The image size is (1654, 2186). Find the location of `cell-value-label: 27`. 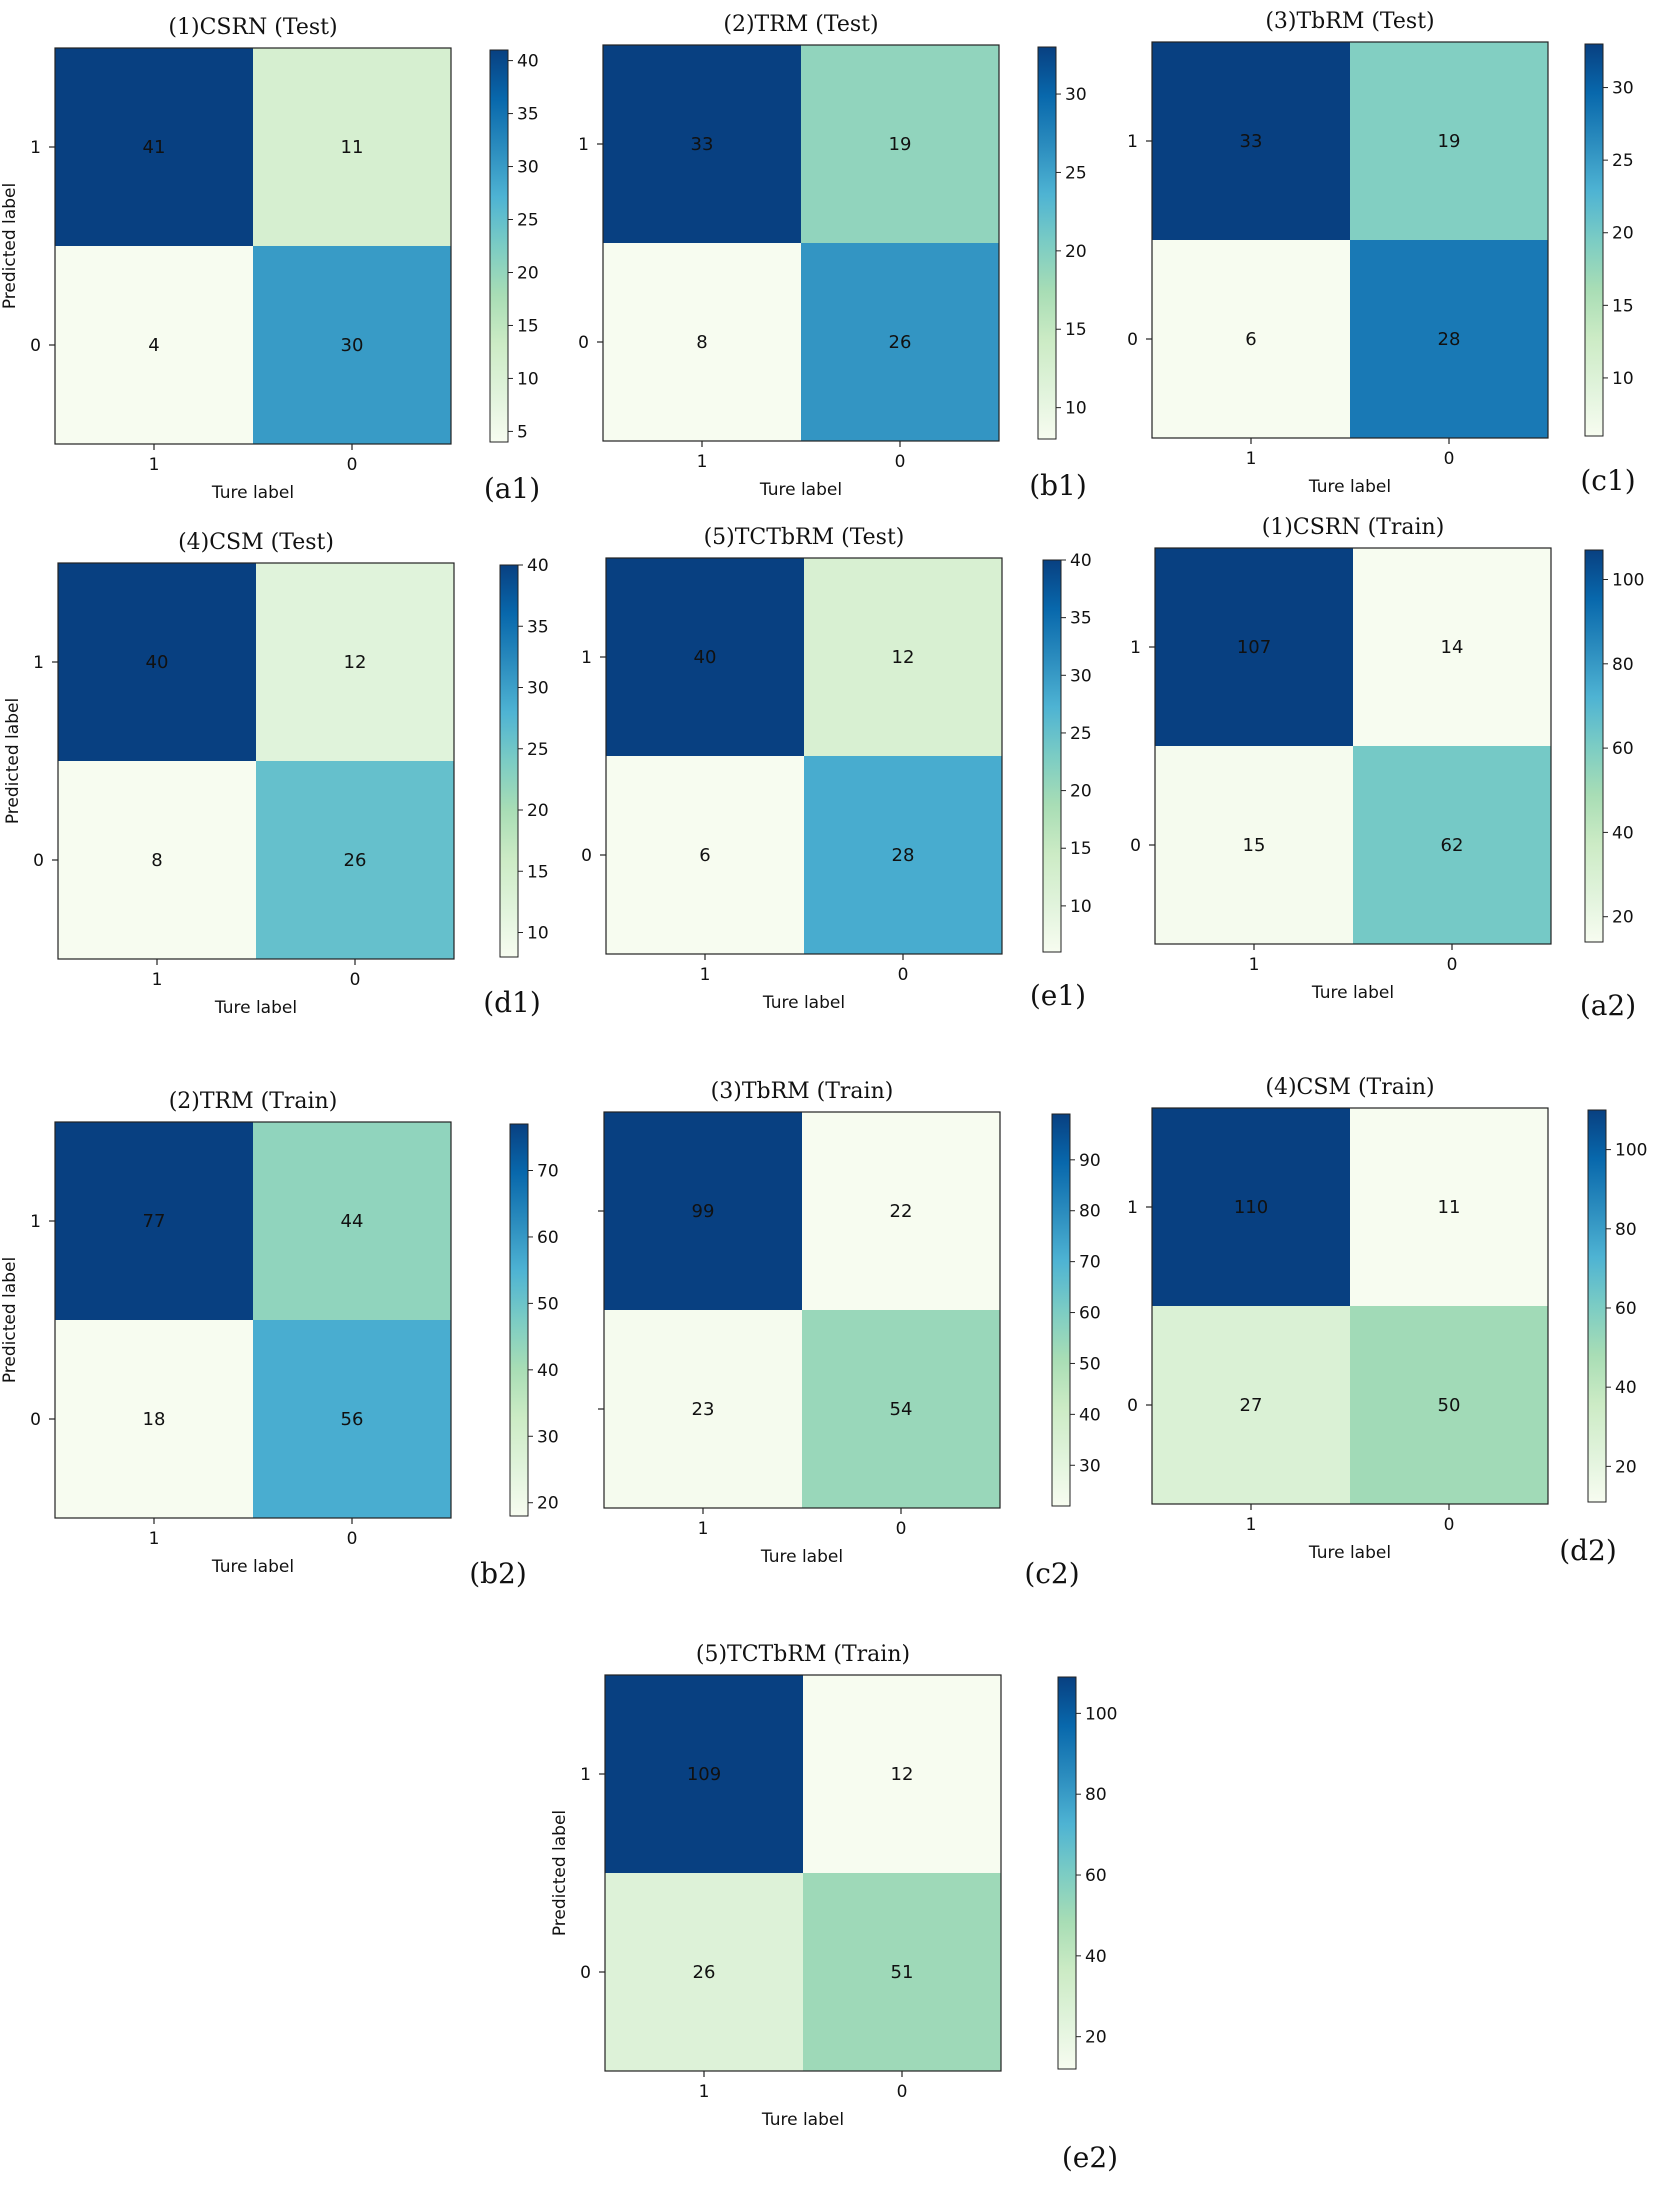

cell-value-label: 27 is located at coordinates (1251, 1405).